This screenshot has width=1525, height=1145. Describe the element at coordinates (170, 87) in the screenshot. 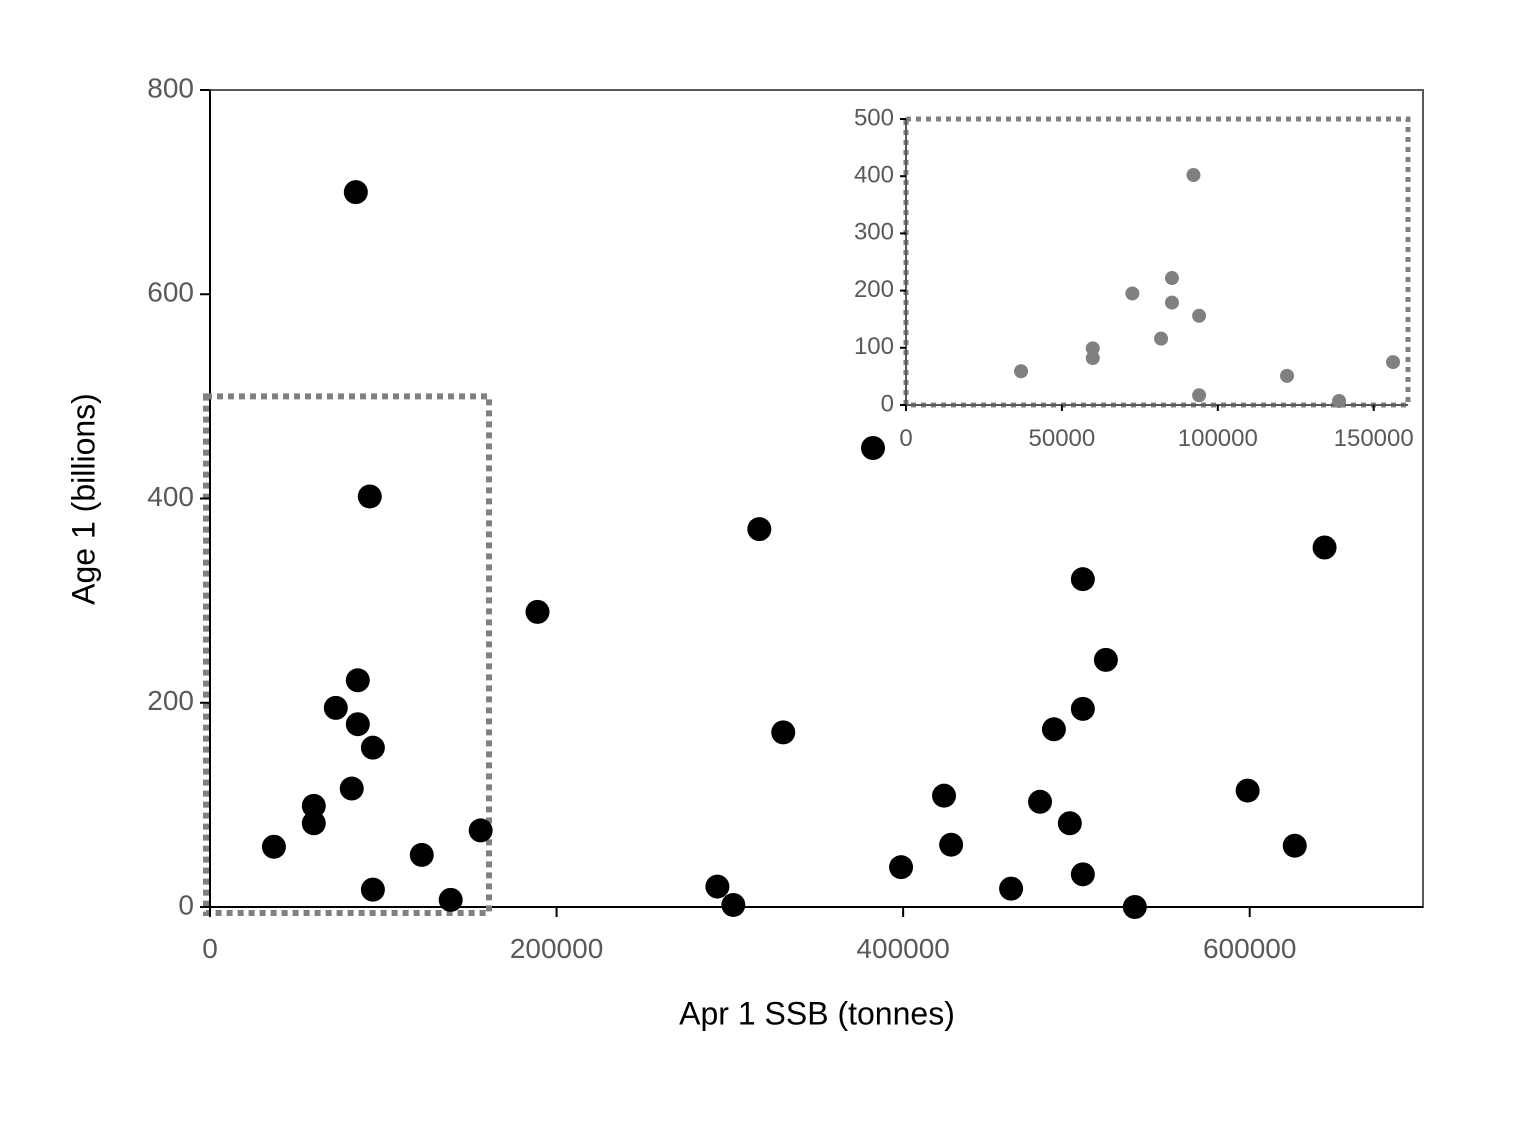

I see `y-tick-label: 800` at that location.